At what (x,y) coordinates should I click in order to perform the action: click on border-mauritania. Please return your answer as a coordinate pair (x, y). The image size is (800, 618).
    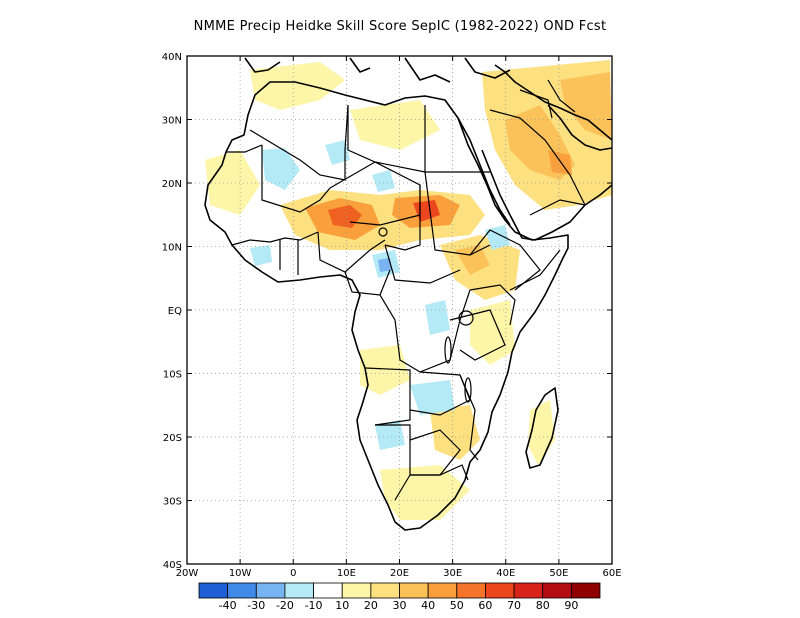
    Looking at the image, I should click on (244, 148).